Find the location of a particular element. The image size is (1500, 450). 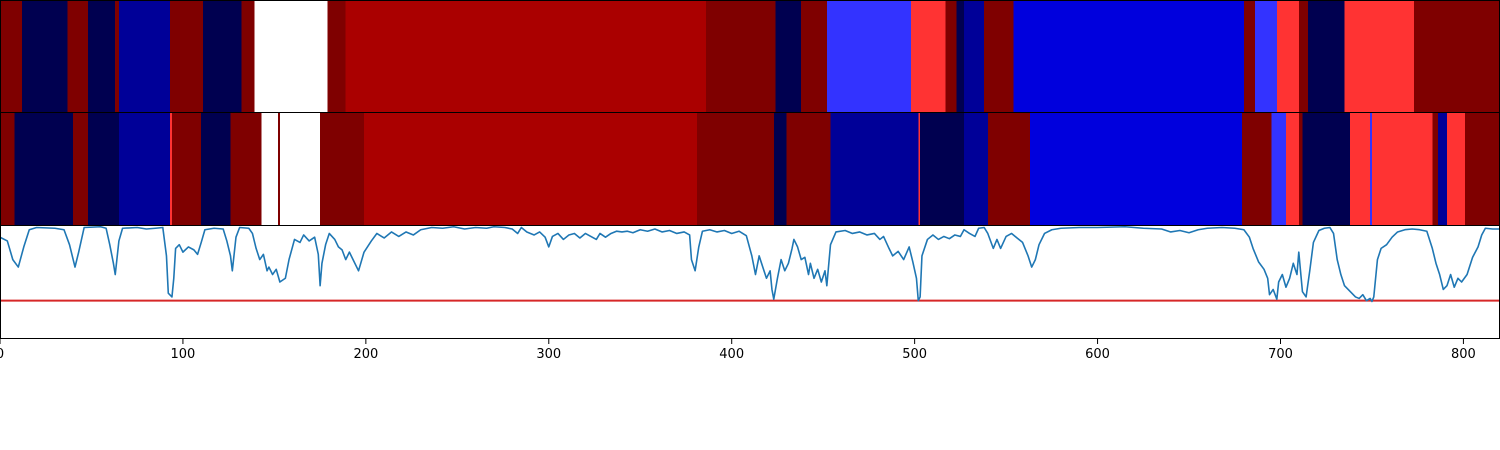

x-tick-label: 400 is located at coordinates (731, 354).